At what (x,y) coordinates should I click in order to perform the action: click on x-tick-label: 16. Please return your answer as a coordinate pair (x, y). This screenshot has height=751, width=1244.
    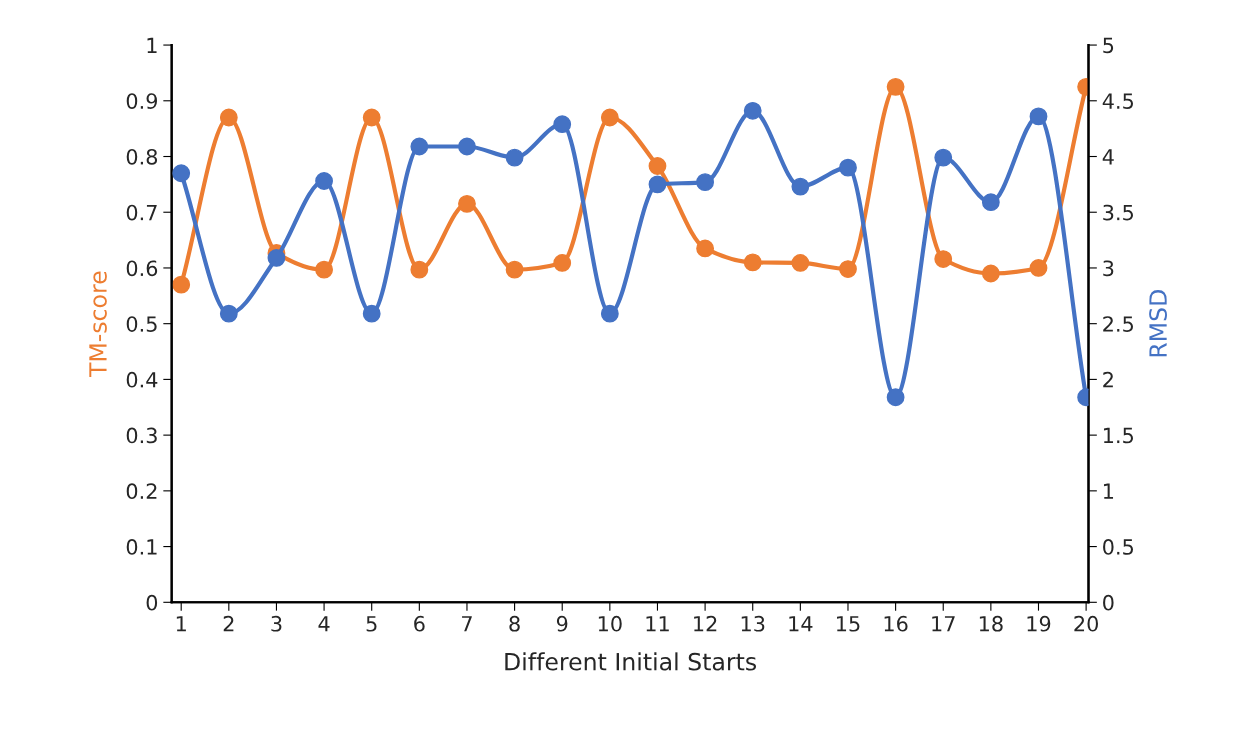
    Looking at the image, I should click on (896, 623).